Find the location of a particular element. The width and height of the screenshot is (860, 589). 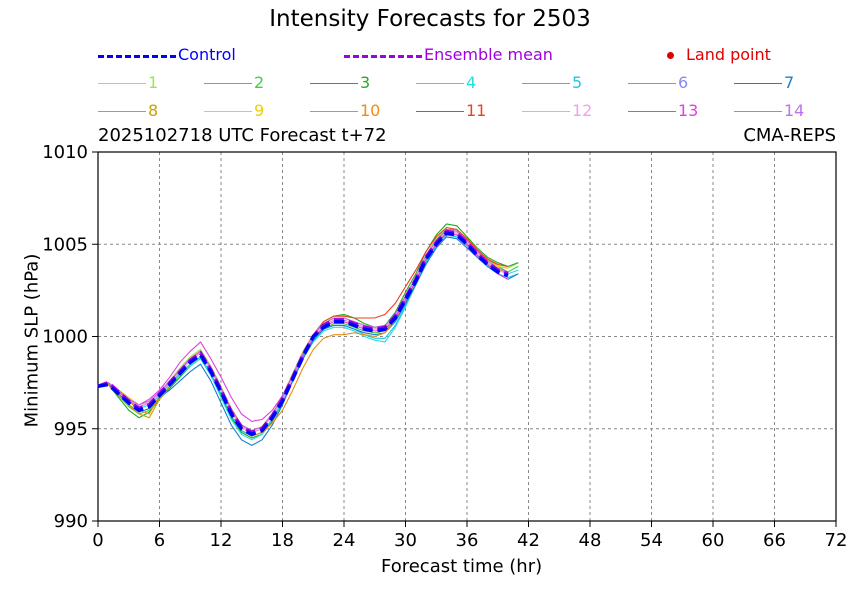

legend-member-label-2: 2 is located at coordinates (259, 82).